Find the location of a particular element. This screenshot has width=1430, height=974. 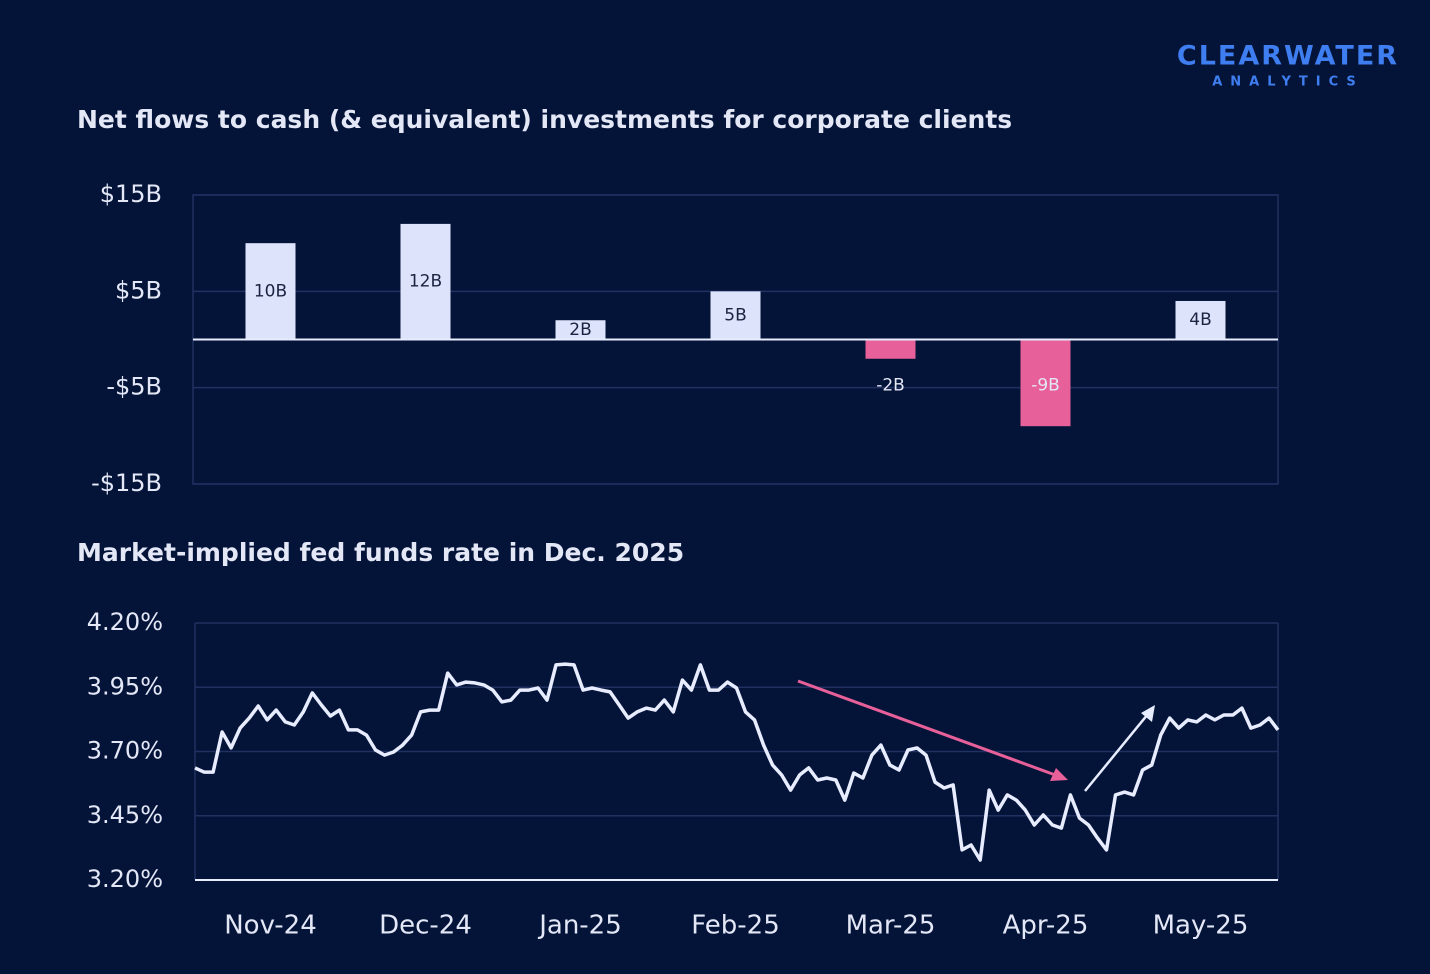

value-label: 12B is located at coordinates (425, 282).